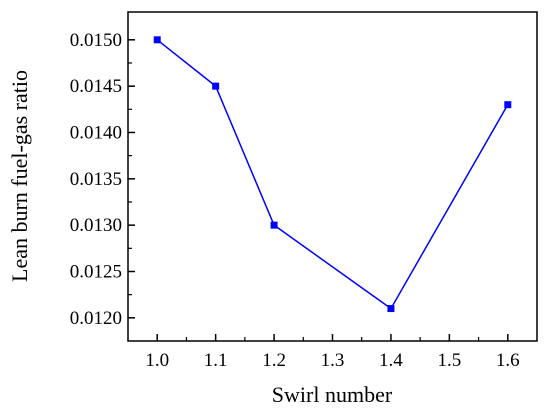 Image resolution: width=550 pixels, height=413 pixels. Describe the element at coordinates (96, 86) in the screenshot. I see `y-tick-label: 0.0145` at that location.